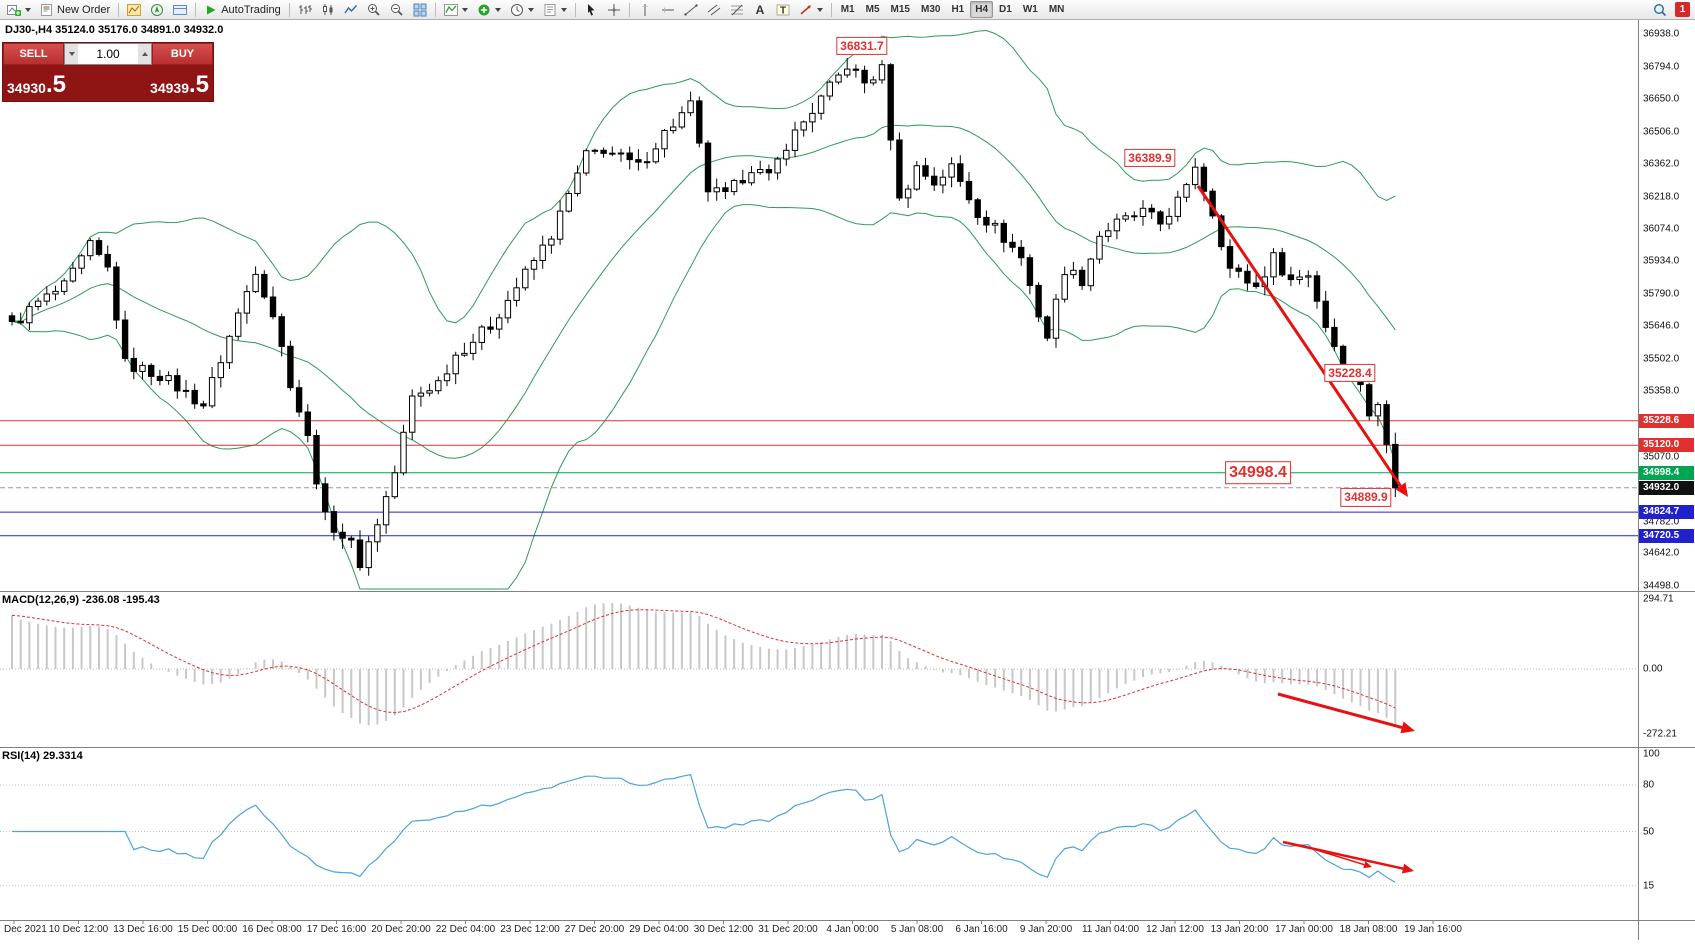 Image resolution: width=1695 pixels, height=945 pixels. I want to click on market-watch-button, so click(134, 10).